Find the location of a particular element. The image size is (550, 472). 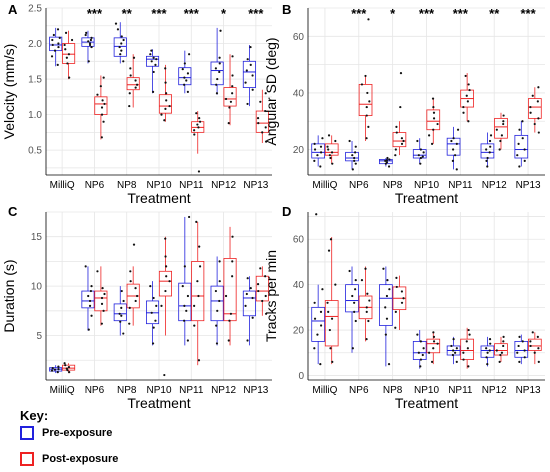

key-title: Key: is located at coordinates (34, 415).